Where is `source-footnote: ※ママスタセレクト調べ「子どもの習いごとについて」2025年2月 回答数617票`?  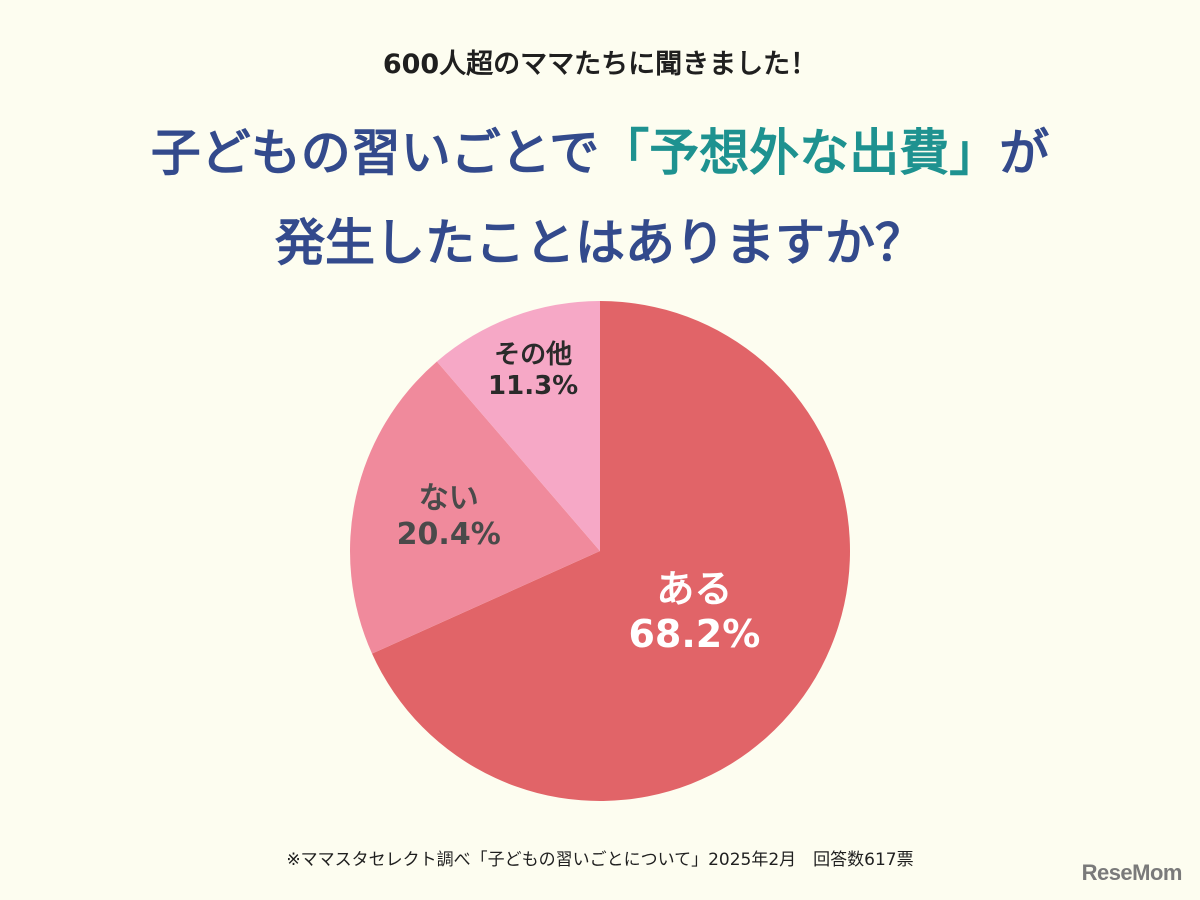 source-footnote: ※ママスタセレクト調べ「子どもの習いごとについて」2025年2月 回答数617票 is located at coordinates (600, 860).